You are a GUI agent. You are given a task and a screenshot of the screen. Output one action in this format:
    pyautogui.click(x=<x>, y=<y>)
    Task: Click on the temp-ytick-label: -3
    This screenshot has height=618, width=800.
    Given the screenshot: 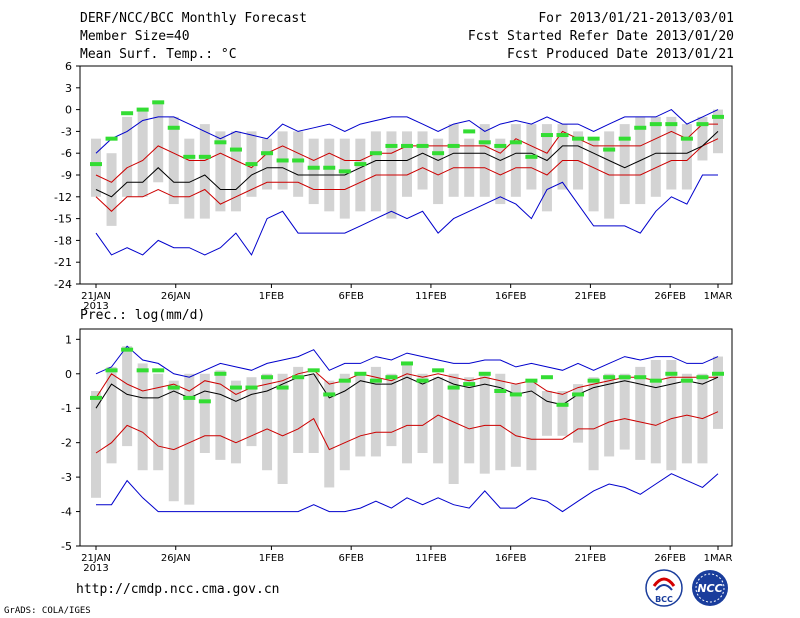 What is the action you would take?
    pyautogui.click(x=66, y=131)
    